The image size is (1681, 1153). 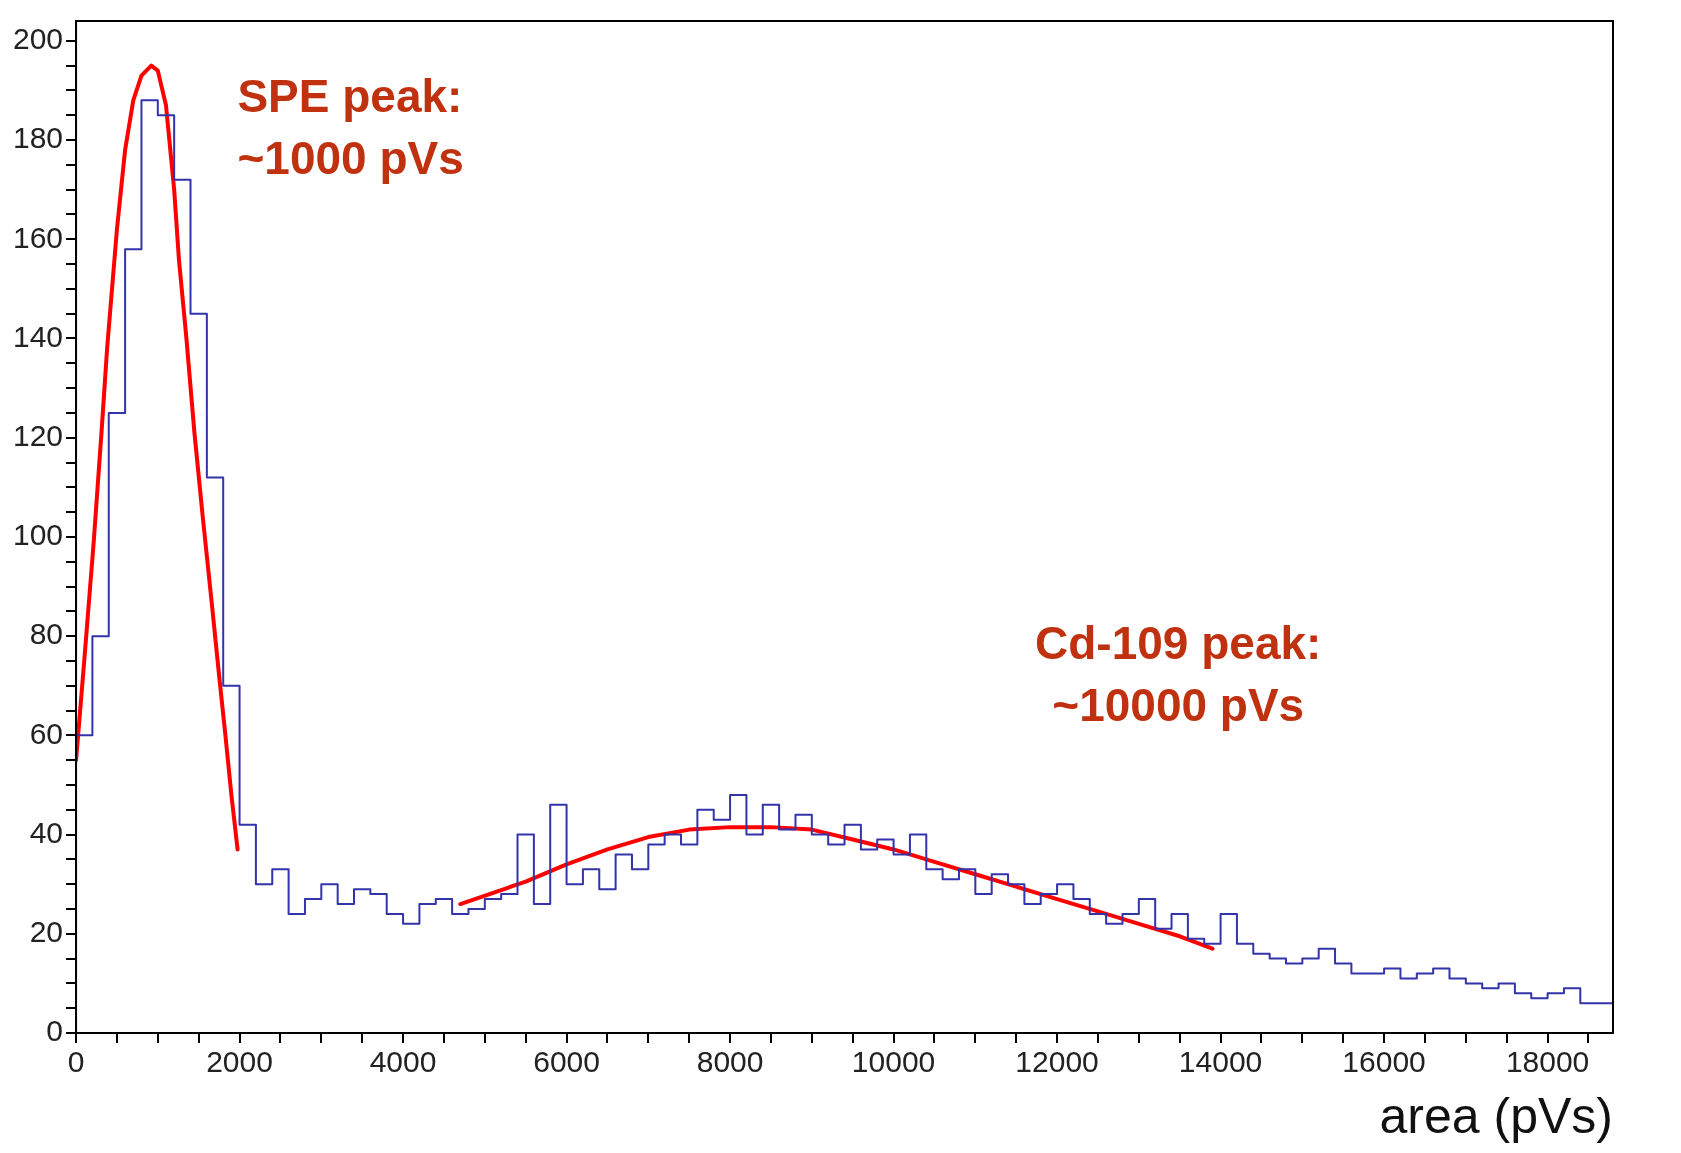 I want to click on y-tick-label: 40, so click(x=46, y=832).